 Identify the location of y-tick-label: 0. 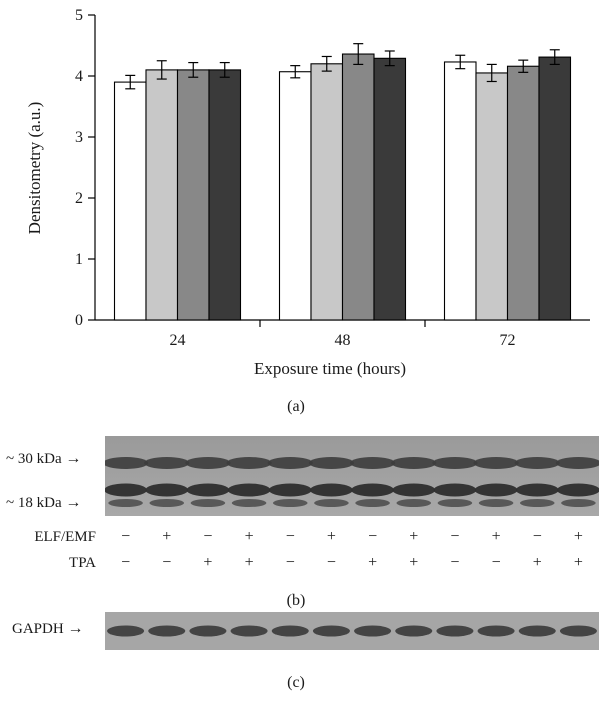
(79, 320).